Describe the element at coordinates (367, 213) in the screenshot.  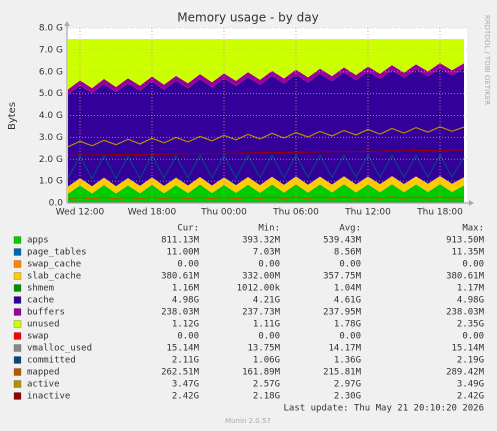
I see `x-tick-label: Thu 12:00` at that location.